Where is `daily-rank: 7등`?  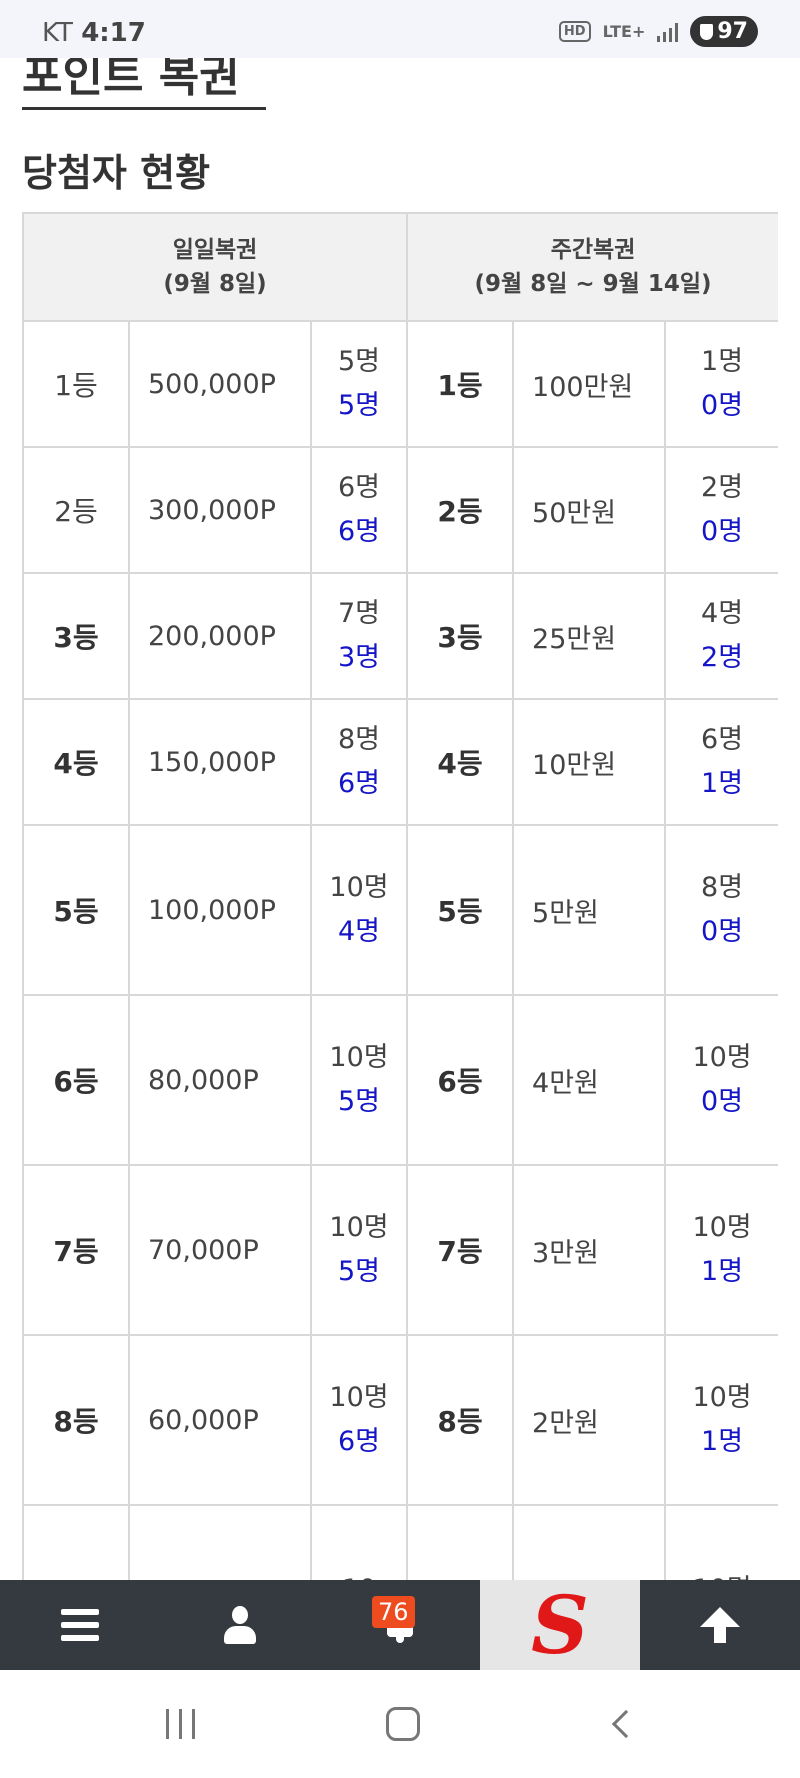
daily-rank: 7등 is located at coordinates (76, 1250).